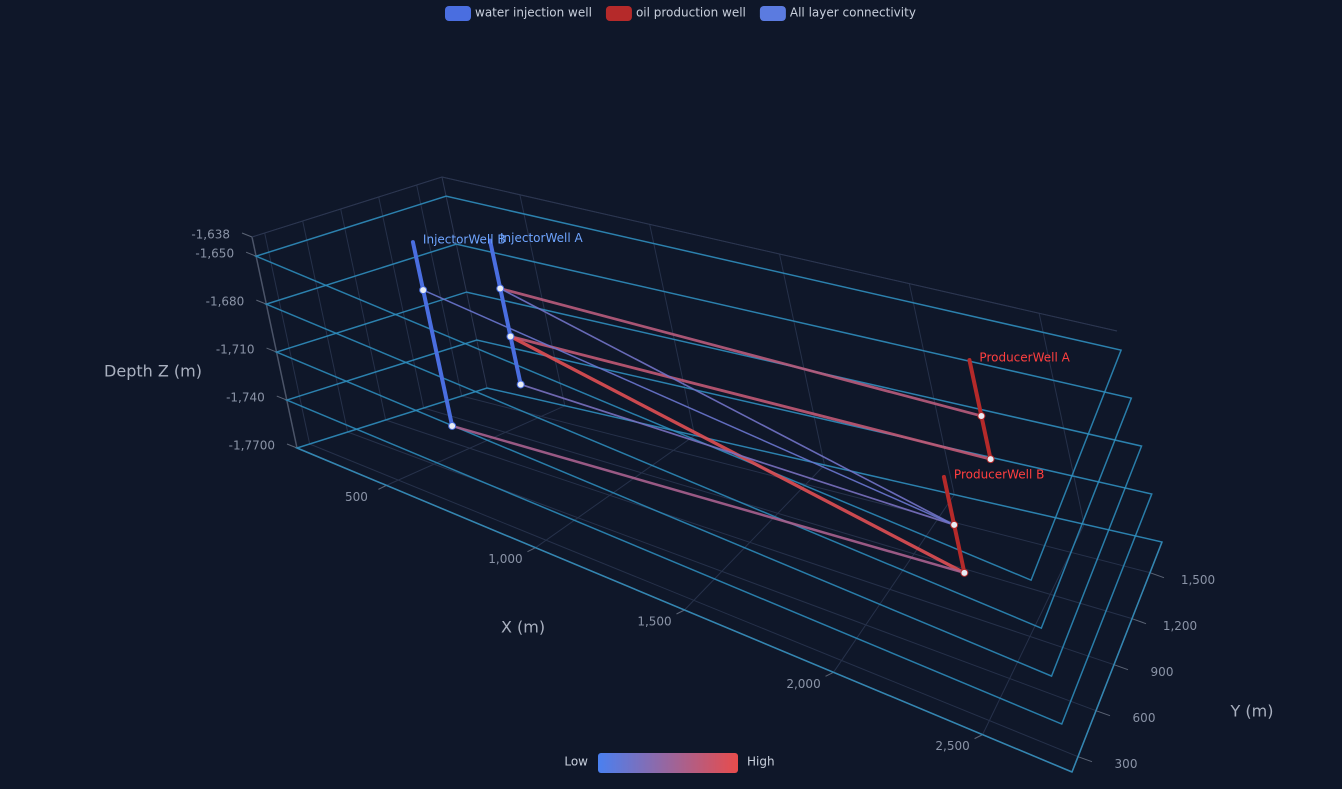 Image resolution: width=1342 pixels, height=789 pixels. I want to click on z-tick-label: -1,710, so click(235, 350).